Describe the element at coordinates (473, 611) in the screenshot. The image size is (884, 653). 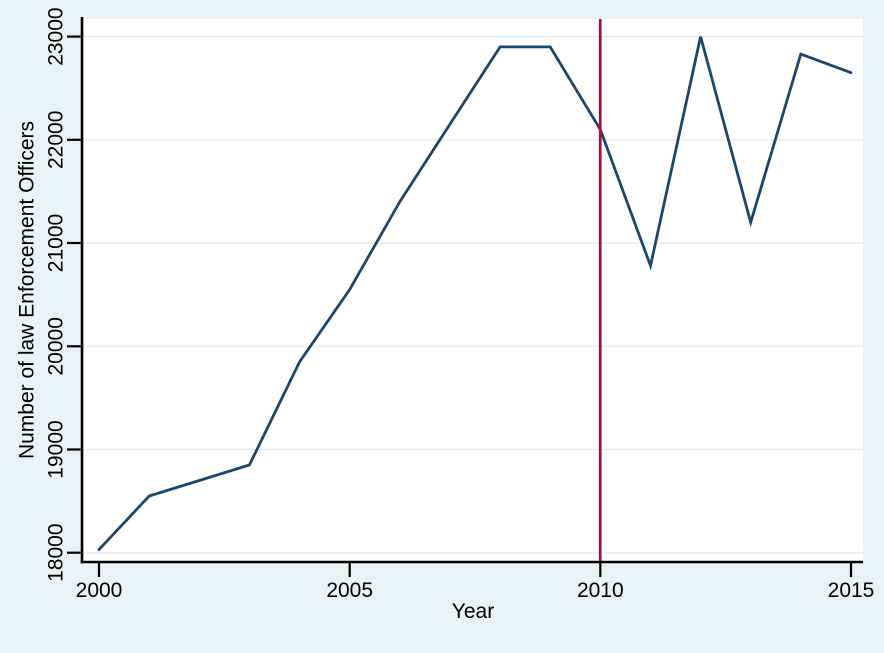
I see `x-axis-title: Year` at that location.